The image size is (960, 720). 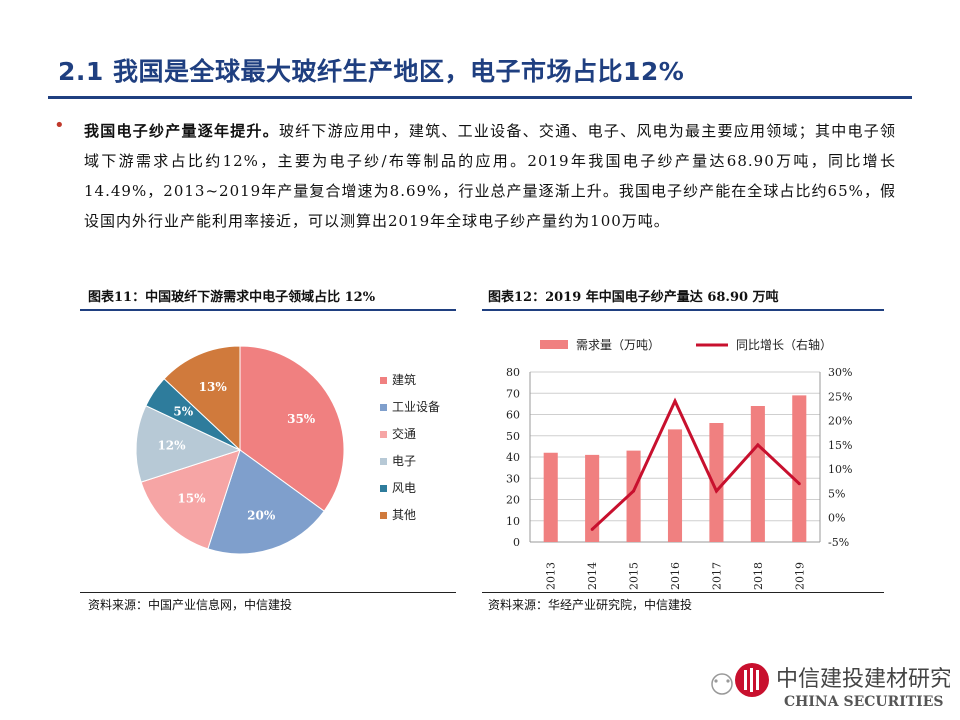 What do you see at coordinates (675, 485) in the screenshot?
I see `bar-2016` at bounding box center [675, 485].